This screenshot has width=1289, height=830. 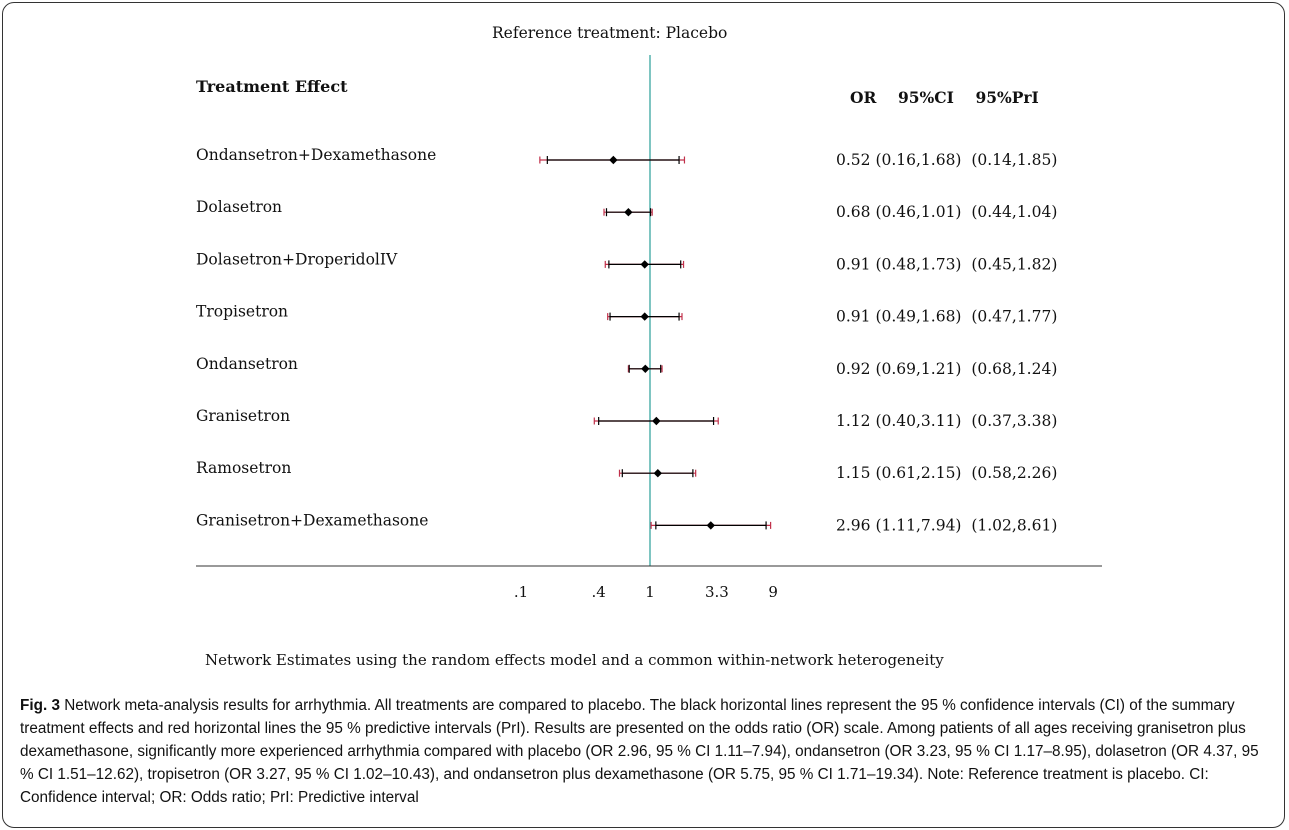 What do you see at coordinates (40, 705) in the screenshot?
I see `figure-label: Fig. 3` at bounding box center [40, 705].